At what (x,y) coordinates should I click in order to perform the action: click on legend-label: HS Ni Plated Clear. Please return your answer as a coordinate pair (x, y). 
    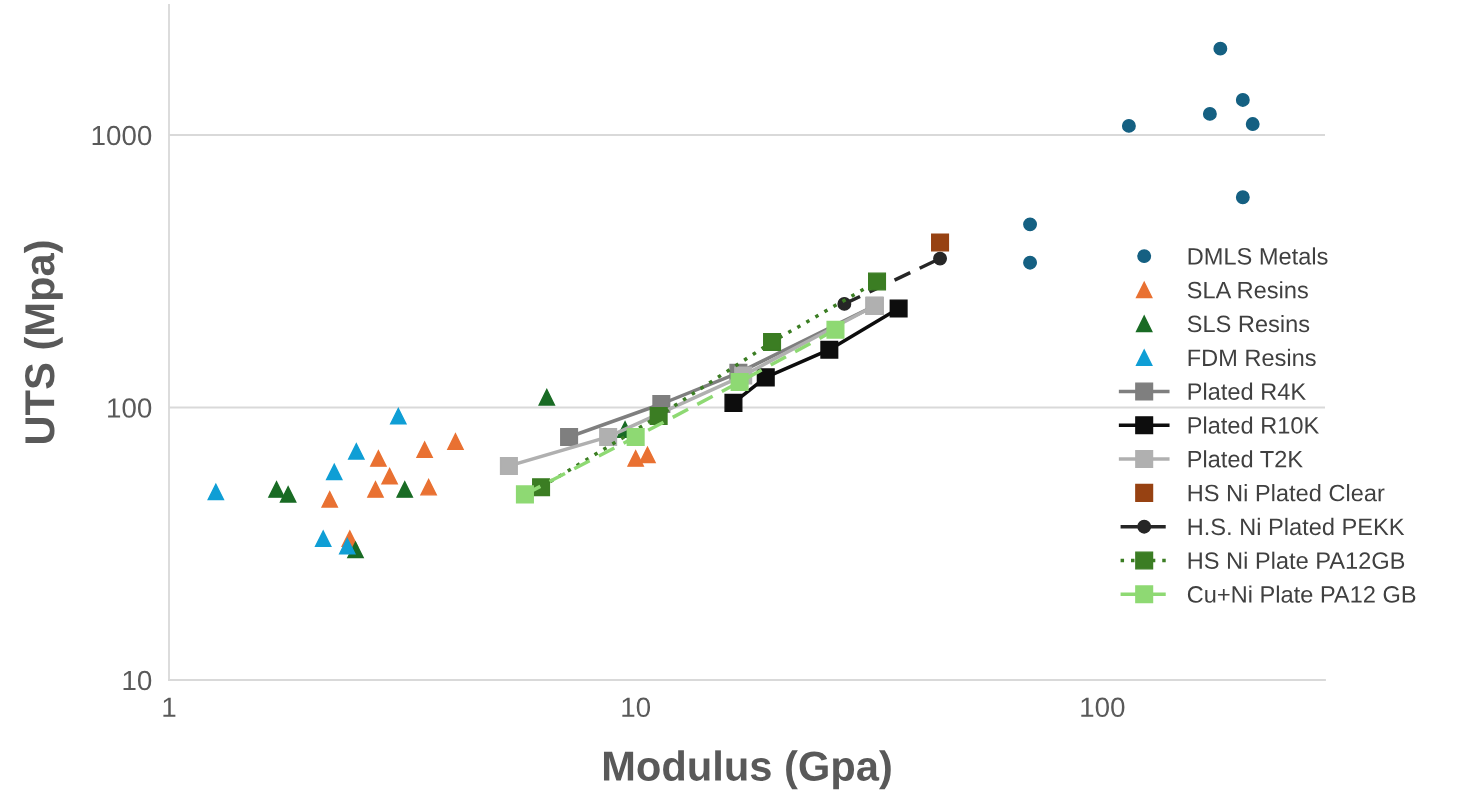
    Looking at the image, I should click on (1286, 493).